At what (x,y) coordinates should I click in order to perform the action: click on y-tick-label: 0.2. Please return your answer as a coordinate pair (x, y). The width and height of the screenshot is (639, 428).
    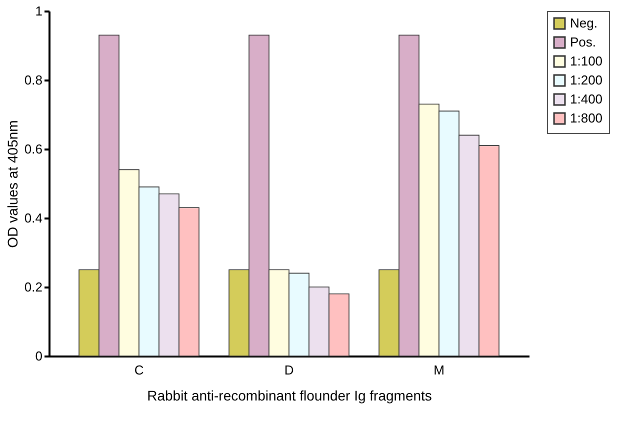
    Looking at the image, I should click on (33, 287).